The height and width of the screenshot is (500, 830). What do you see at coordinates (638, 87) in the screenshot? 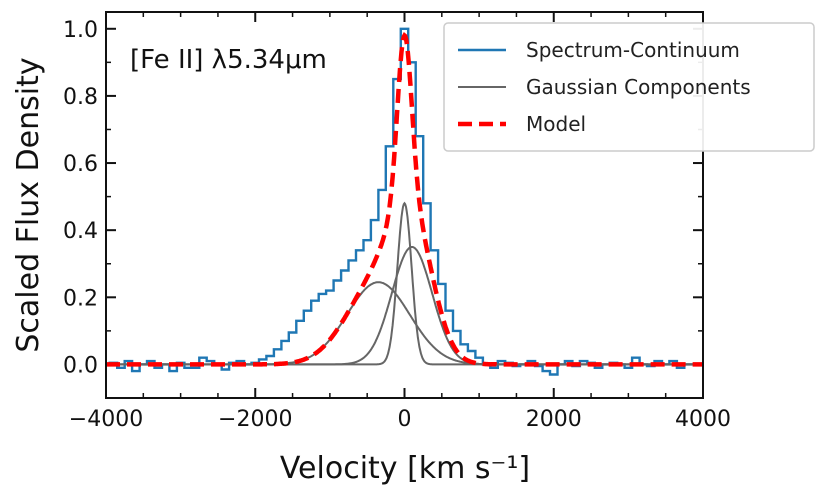
I see `legend-label-components: Gaussian Components` at bounding box center [638, 87].